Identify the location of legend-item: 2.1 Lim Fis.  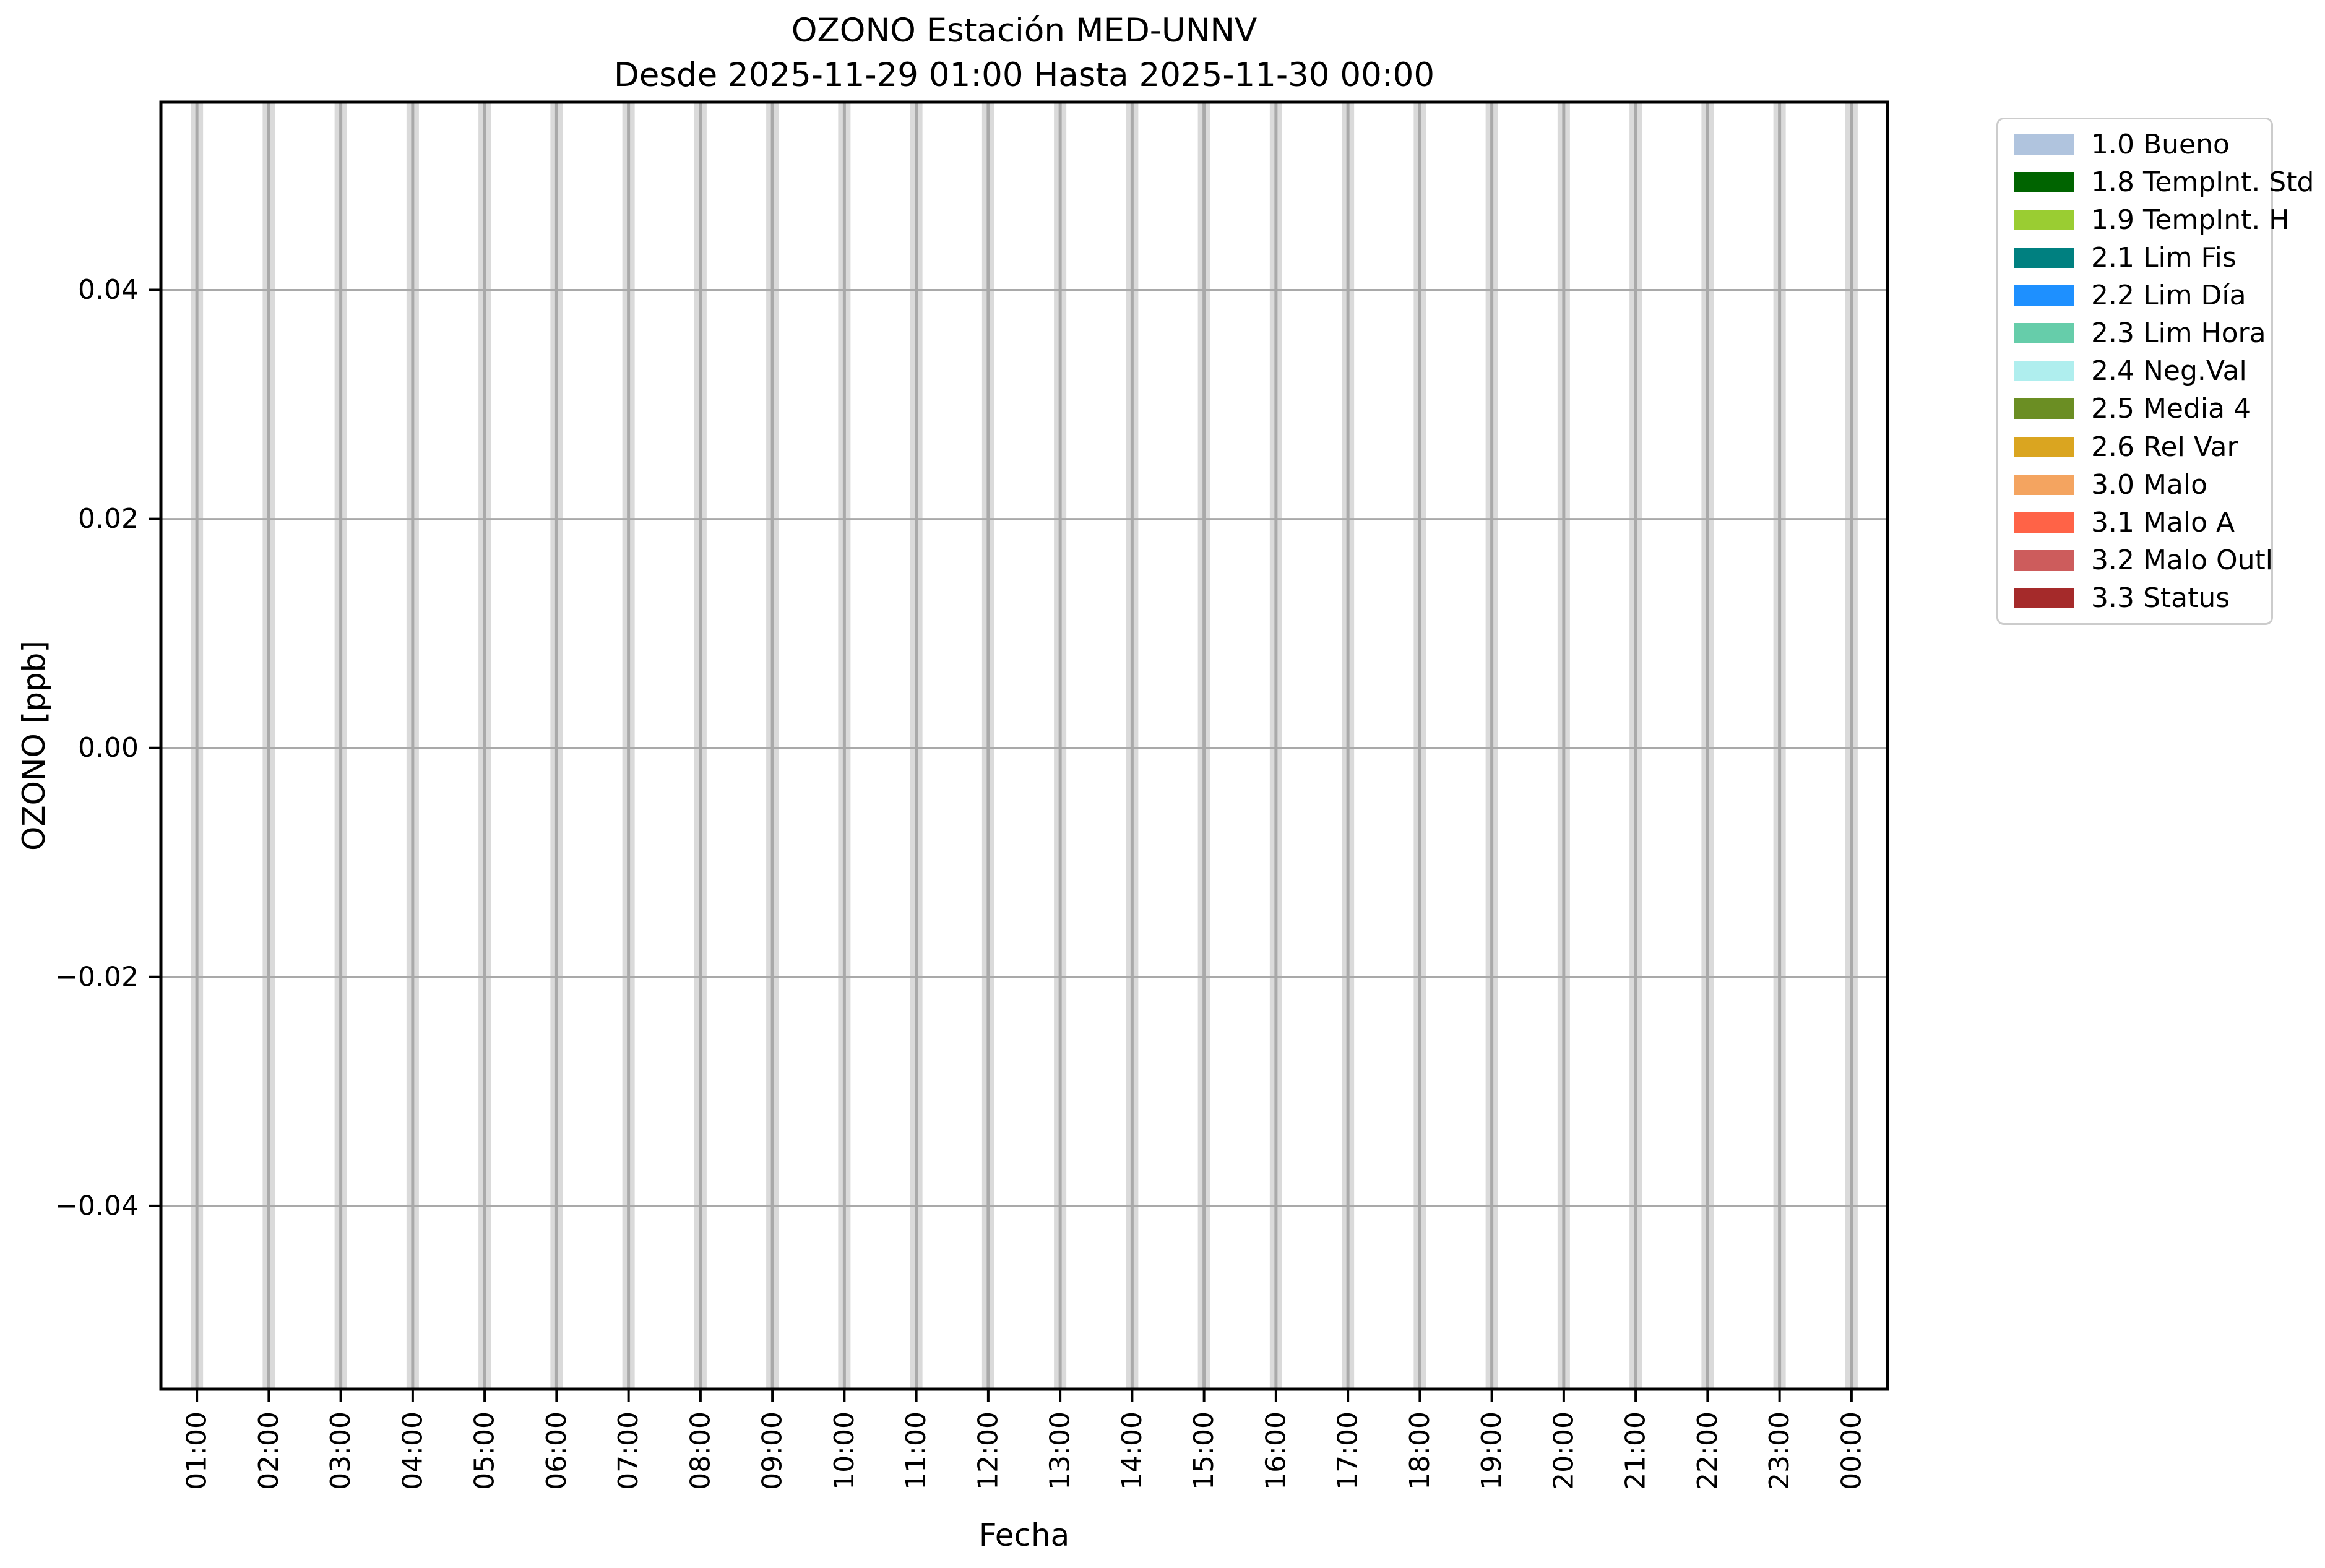
(2142, 258).